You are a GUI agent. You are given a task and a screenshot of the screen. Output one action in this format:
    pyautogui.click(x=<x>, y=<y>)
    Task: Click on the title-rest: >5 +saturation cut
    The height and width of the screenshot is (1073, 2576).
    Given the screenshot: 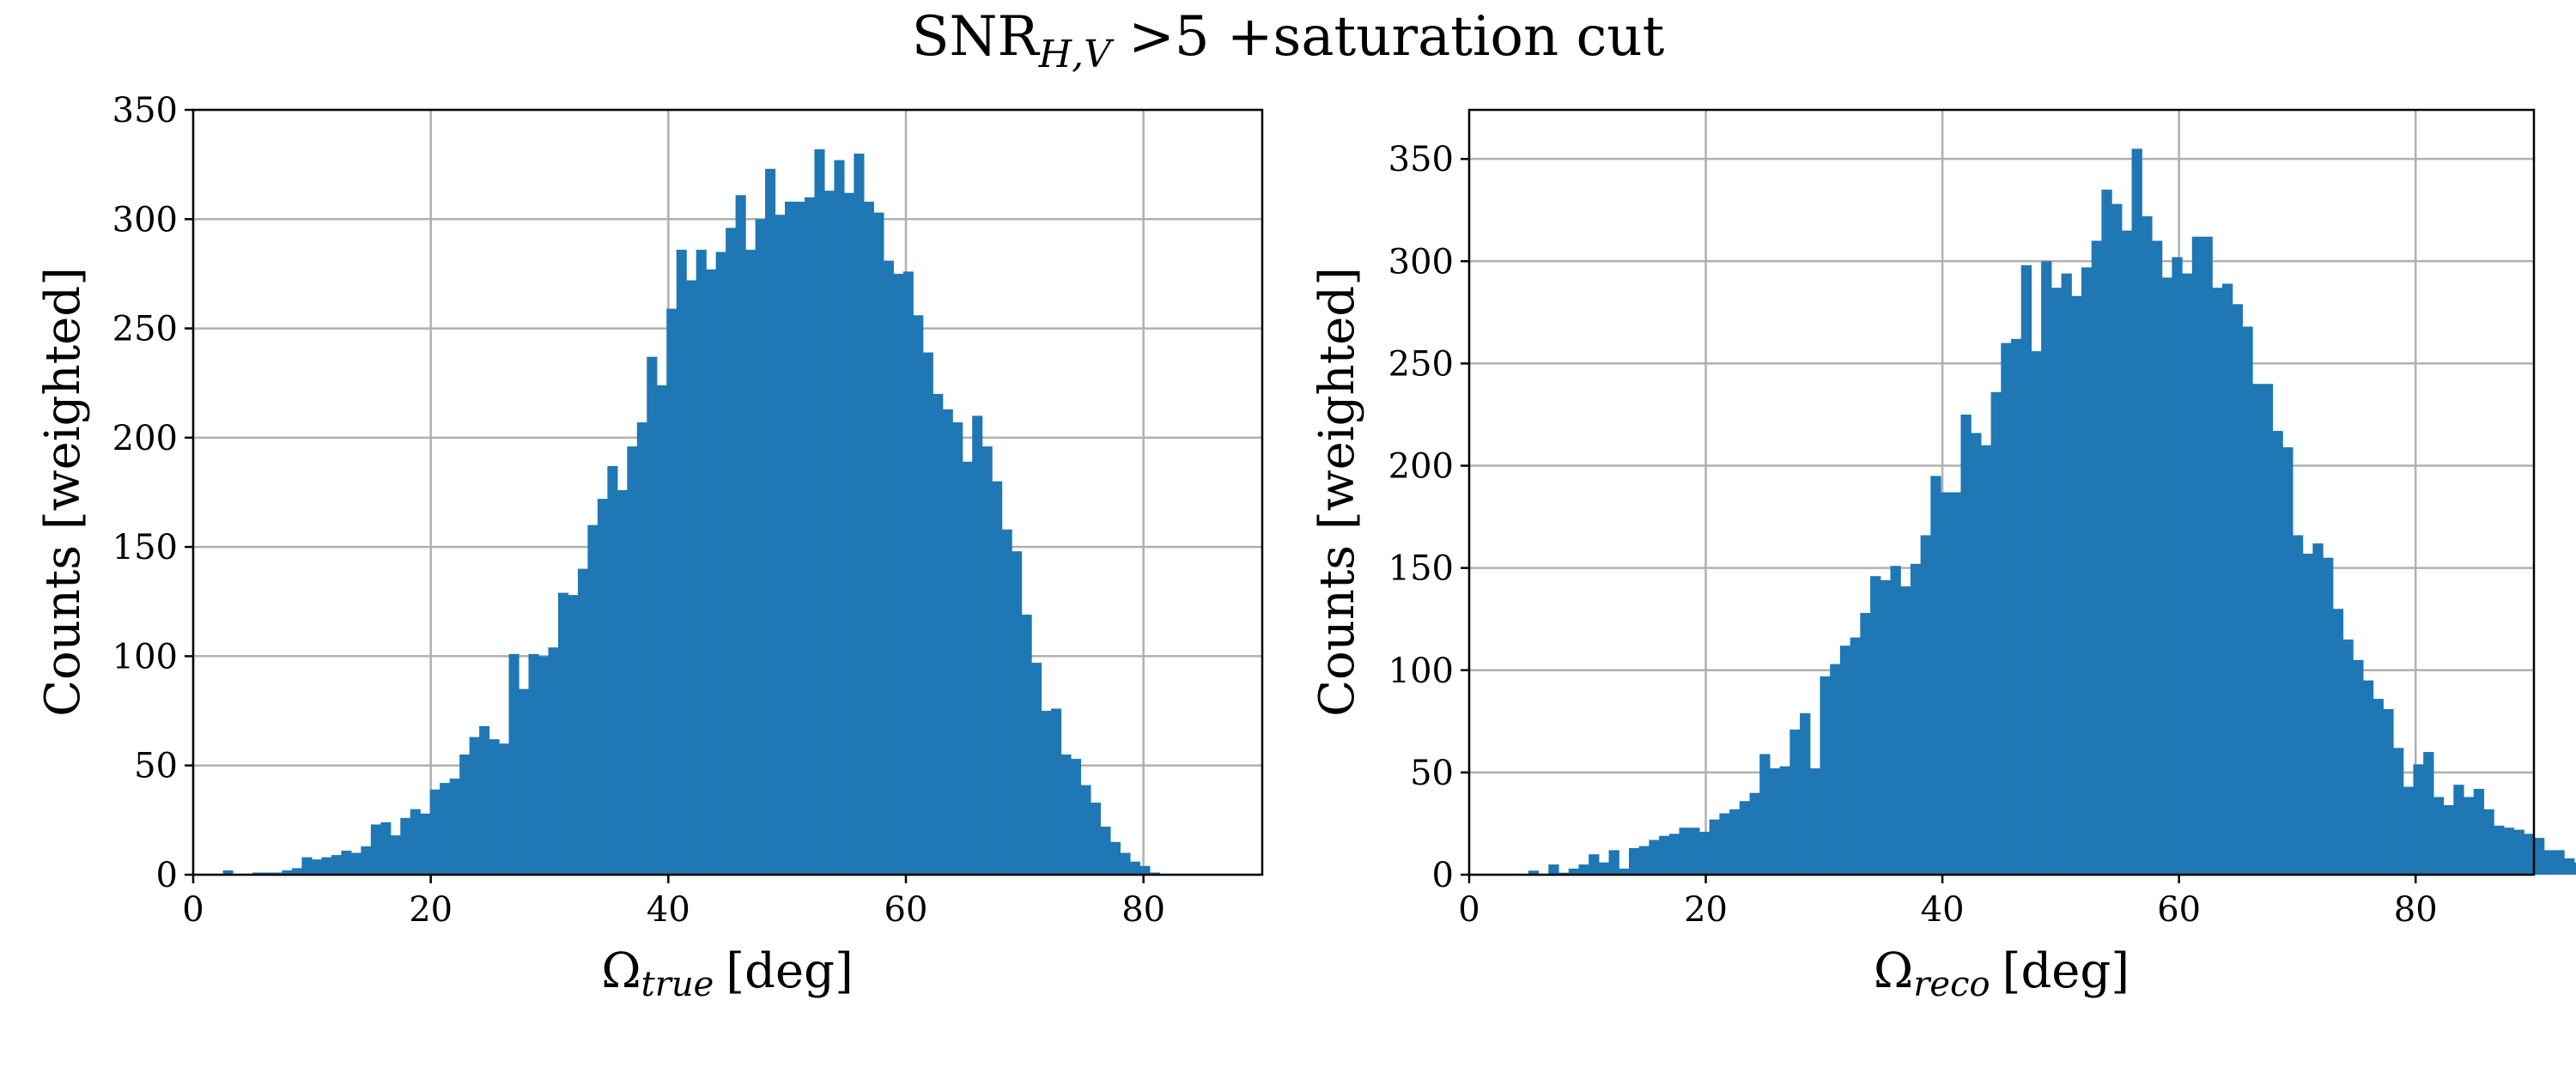 What is the action you would take?
    pyautogui.click(x=1388, y=37)
    